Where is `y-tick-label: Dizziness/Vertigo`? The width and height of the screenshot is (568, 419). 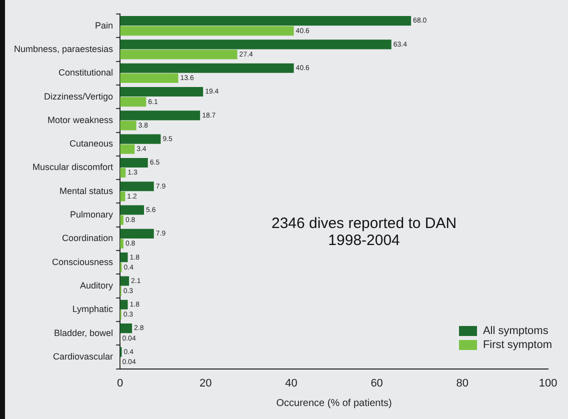
y-tick-label: Dizziness/Vertigo is located at coordinates (79, 96).